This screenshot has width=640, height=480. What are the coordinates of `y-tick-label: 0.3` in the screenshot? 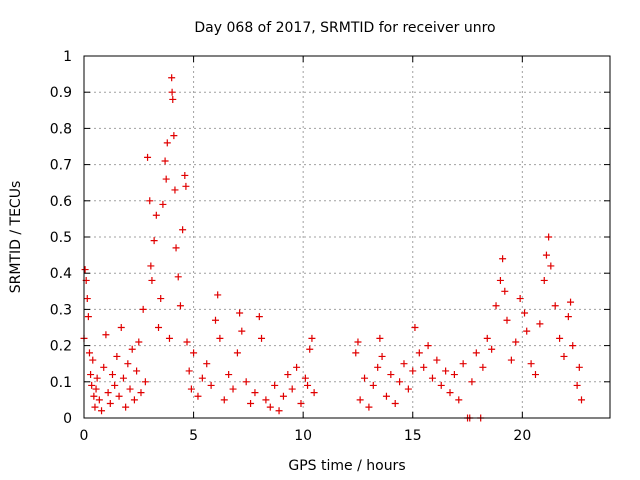 It's located at (61, 310).